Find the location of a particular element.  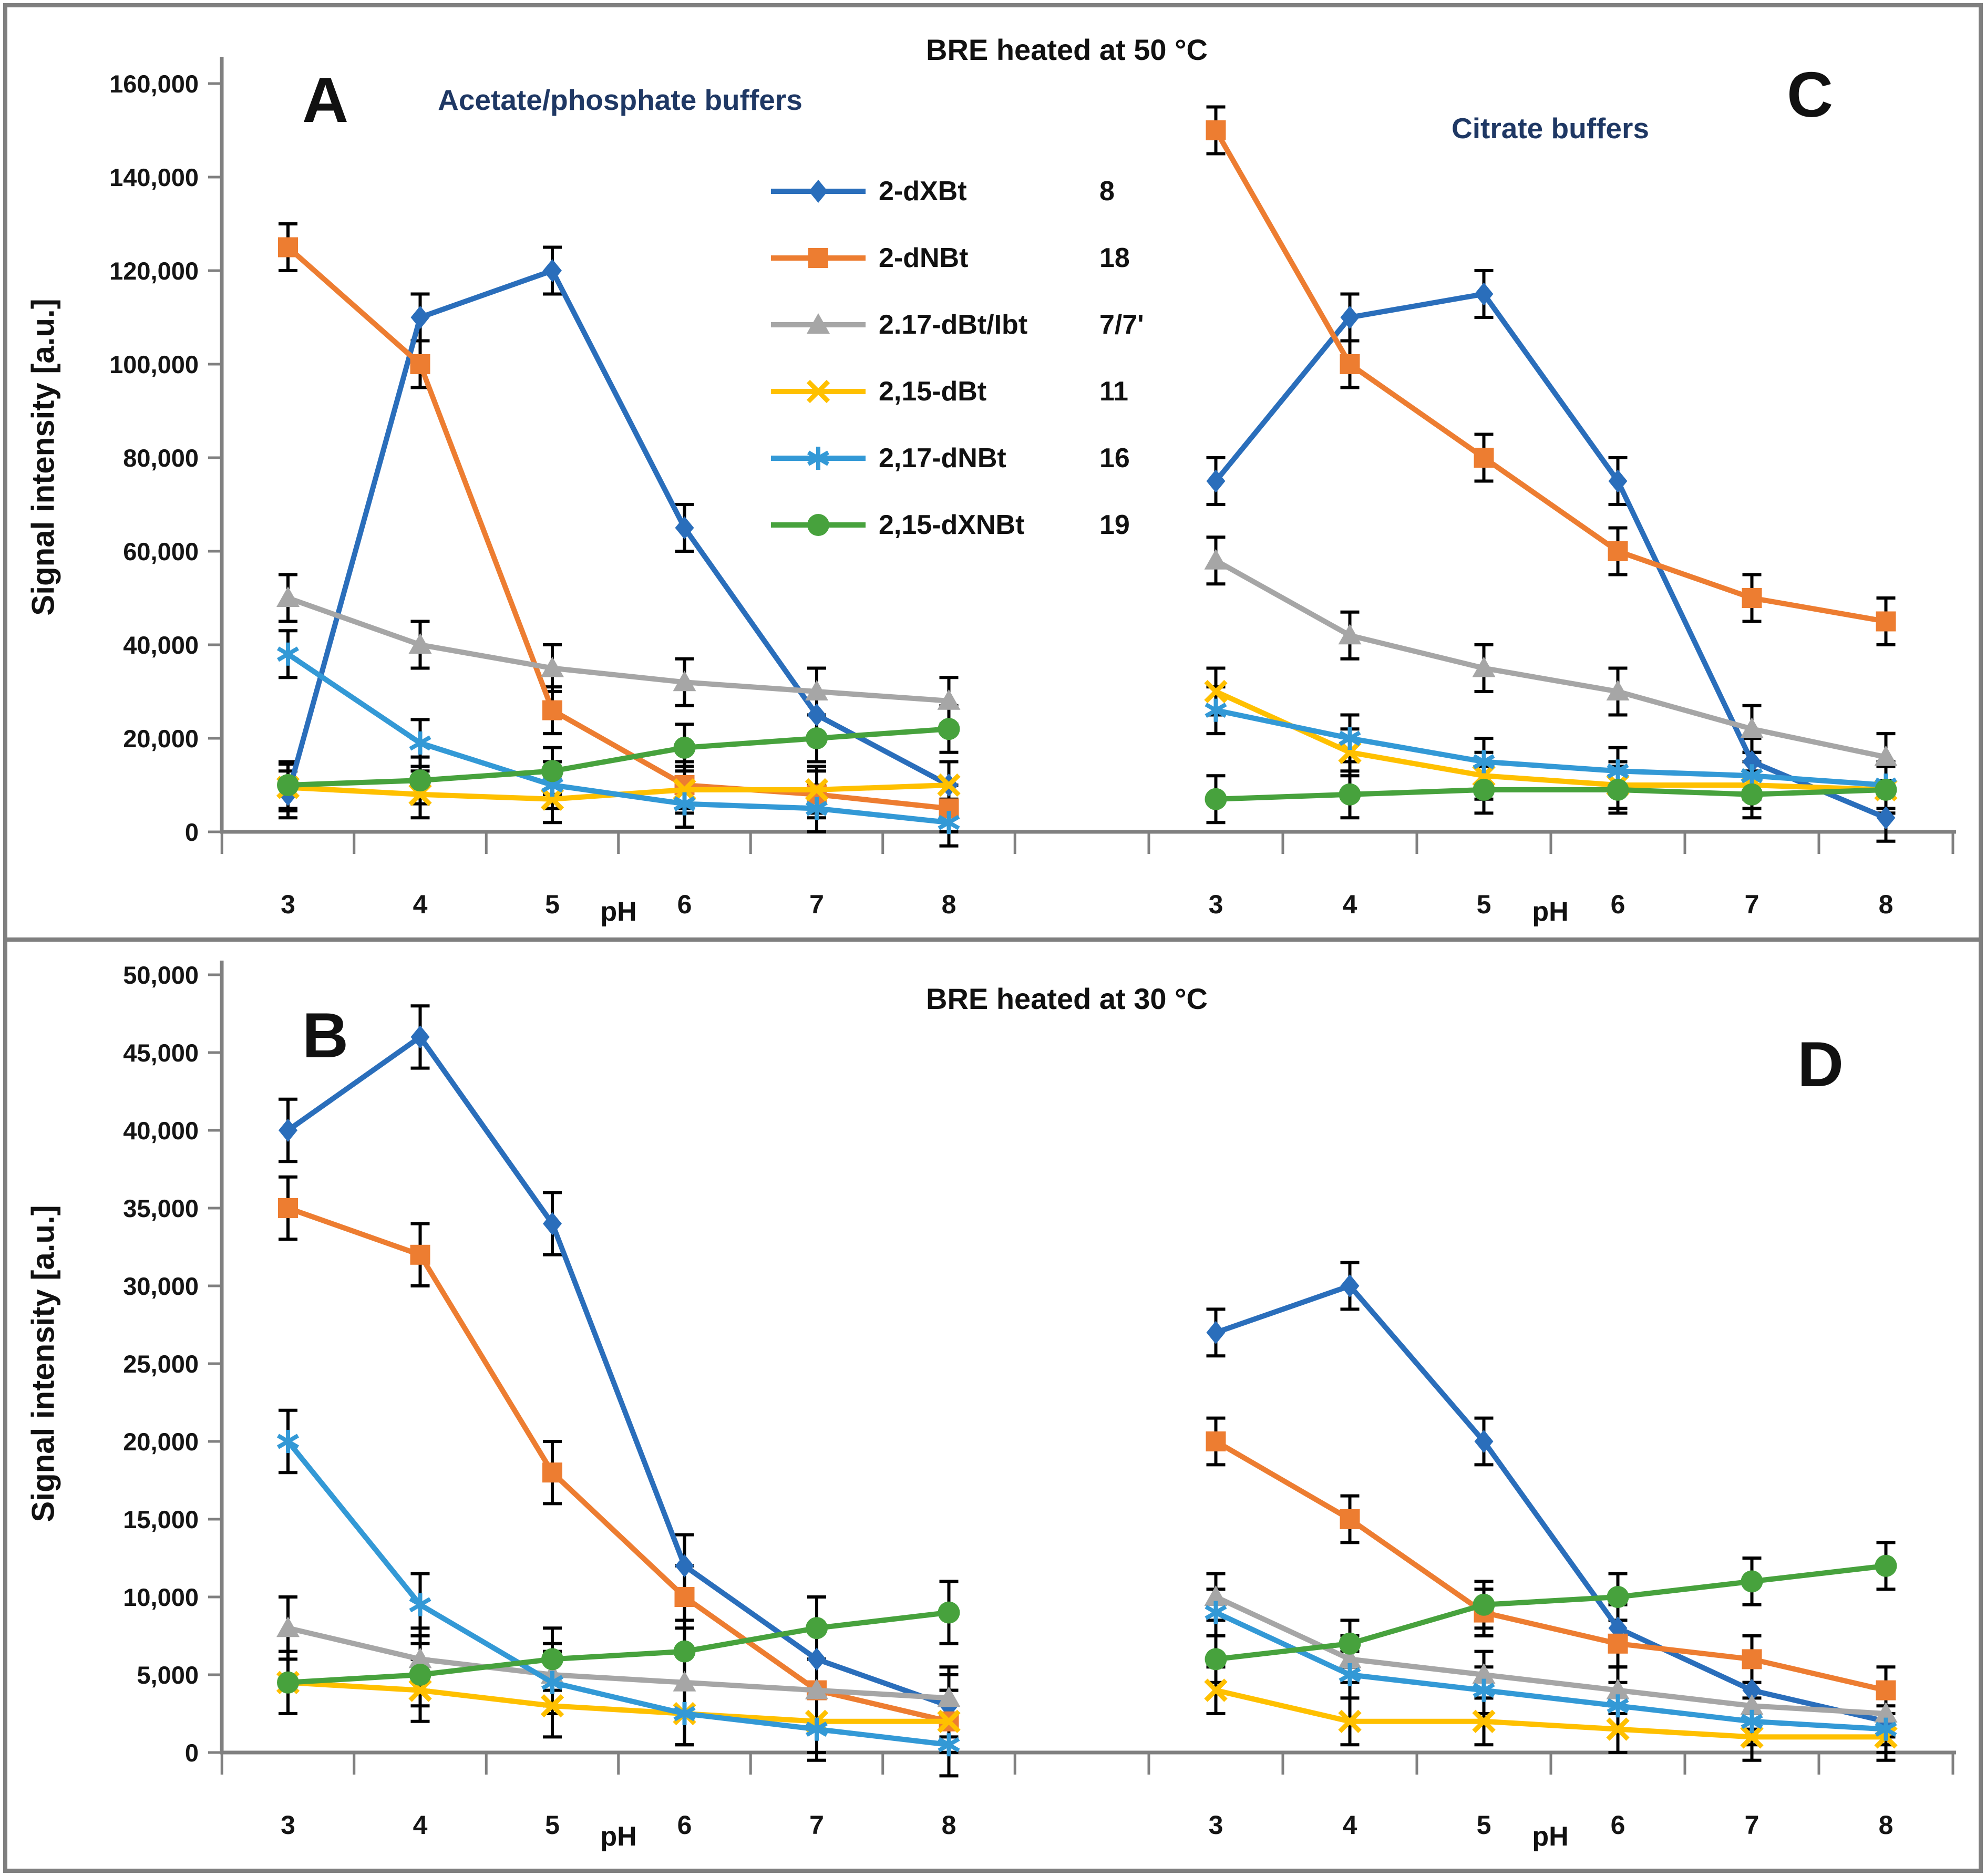

legend-item-215-dbt: 2,15-dBt 11 is located at coordinates (956, 391).